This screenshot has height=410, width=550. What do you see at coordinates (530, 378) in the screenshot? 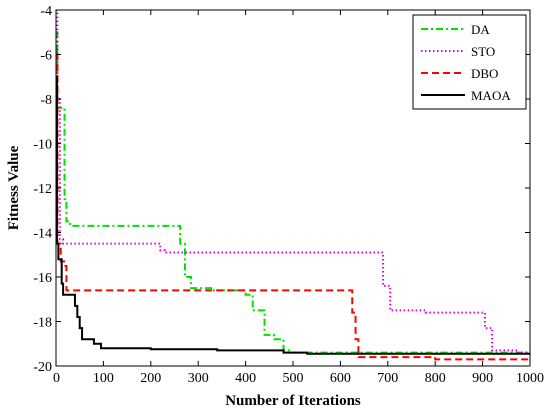
I see `x-tick-label: 1000` at bounding box center [530, 378].